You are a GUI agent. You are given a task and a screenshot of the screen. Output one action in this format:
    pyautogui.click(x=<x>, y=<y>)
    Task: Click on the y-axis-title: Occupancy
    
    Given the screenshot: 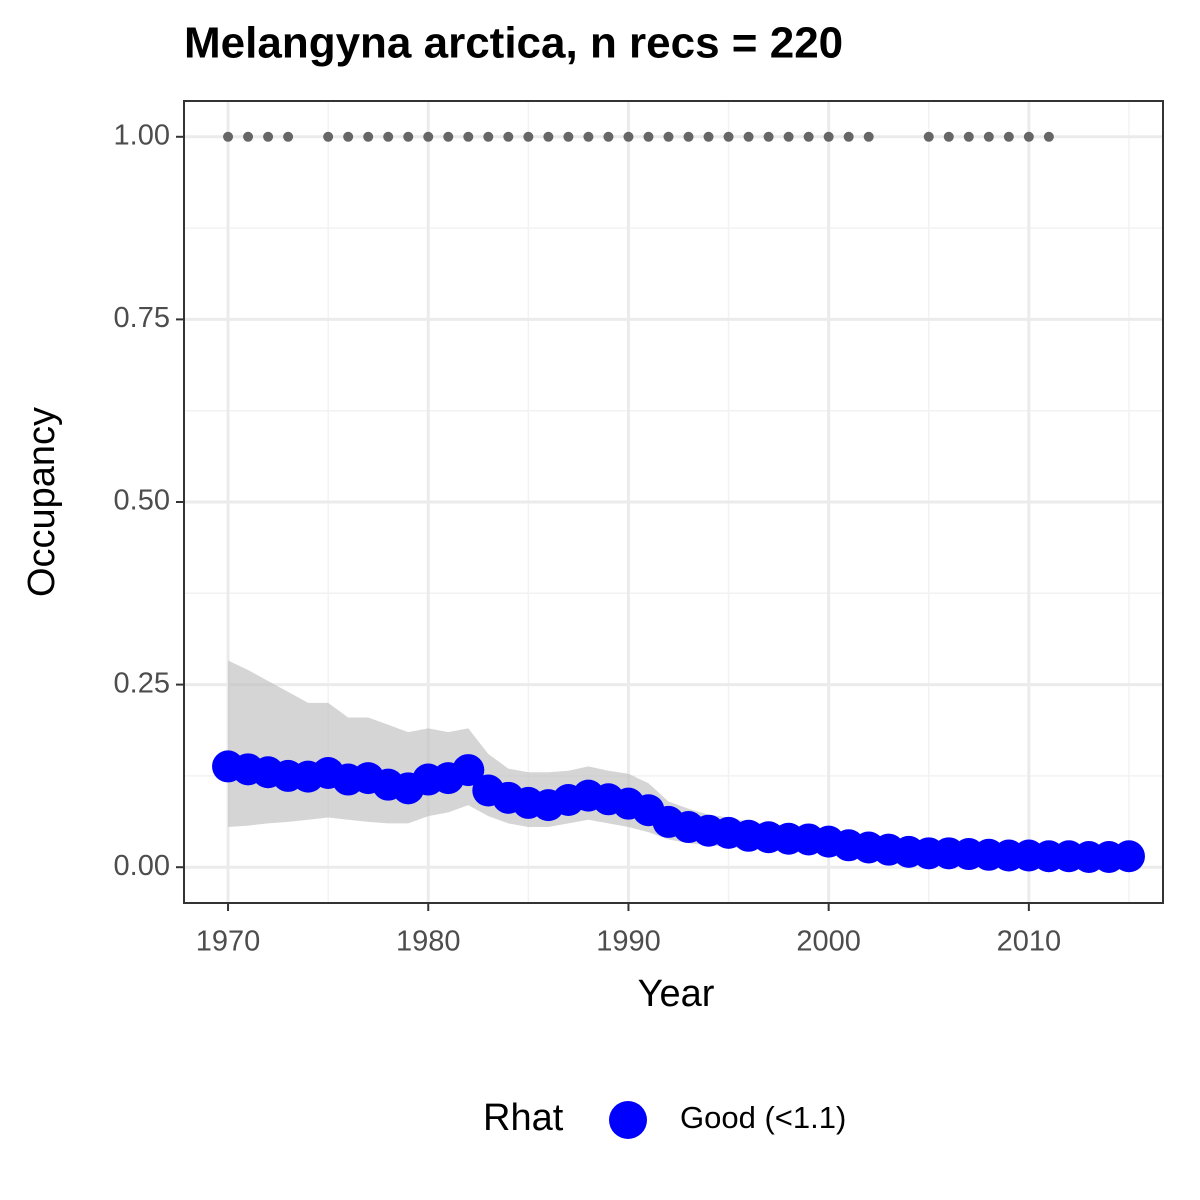 What is the action you would take?
    pyautogui.click(x=42, y=502)
    